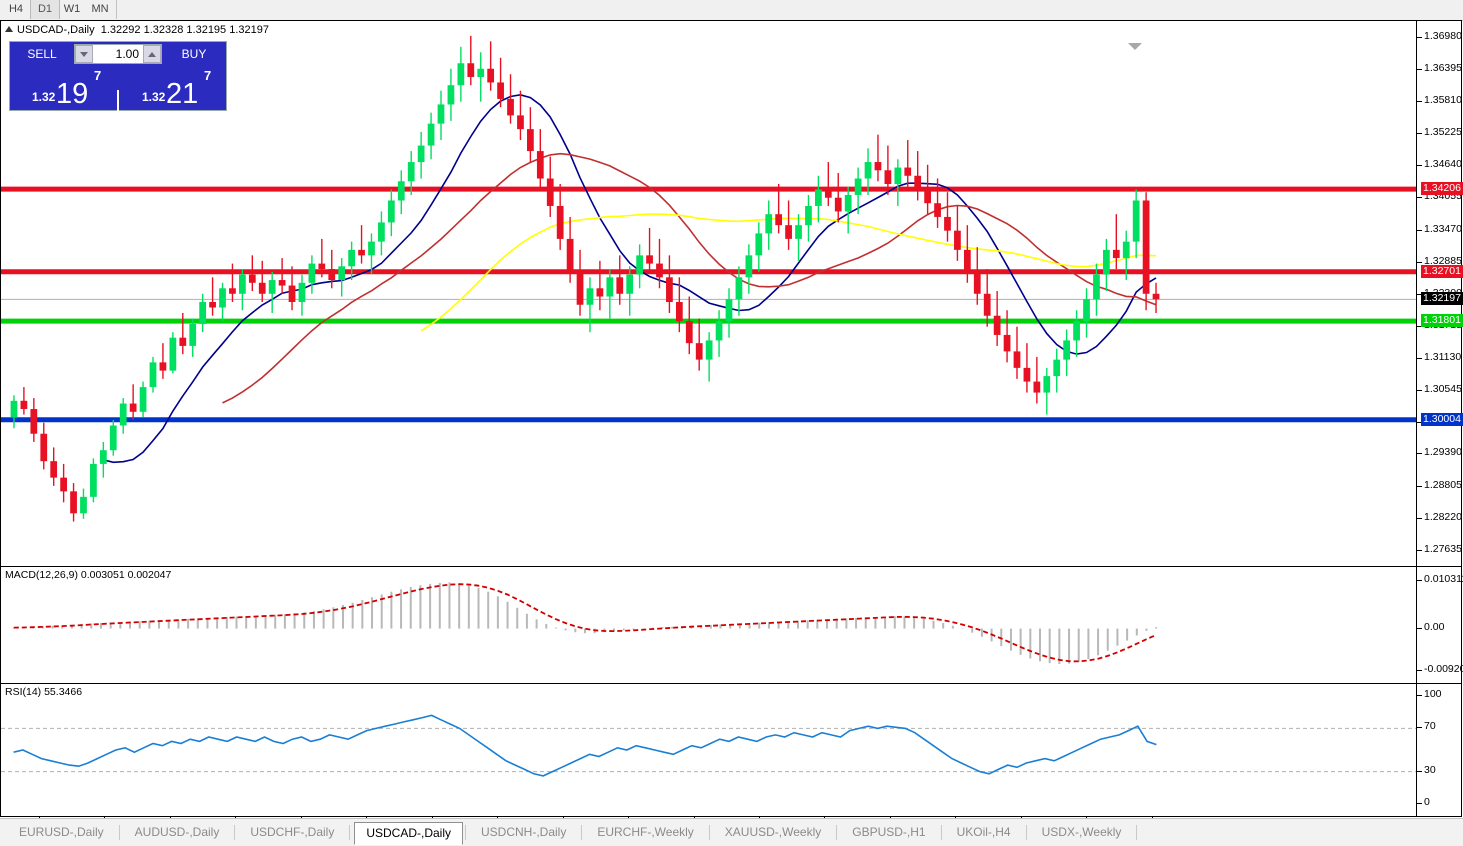 The image size is (1463, 846). I want to click on rsi-tick-label: 100, so click(1433, 694).